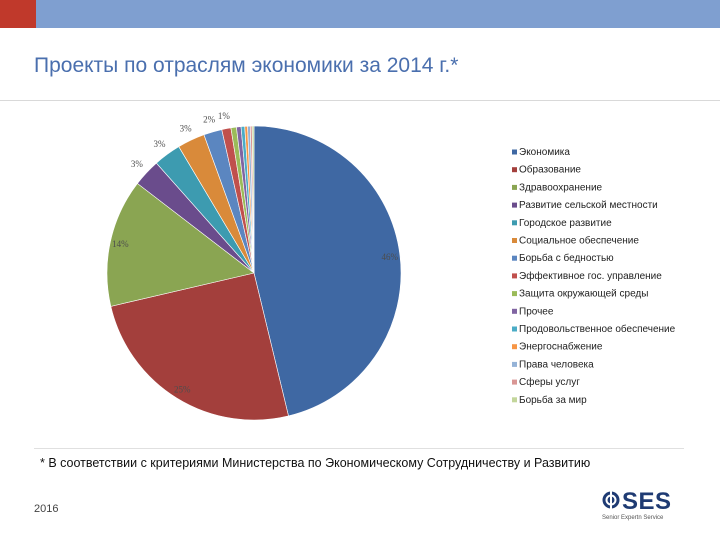 The image size is (720, 540). I want to click on data-label-slice-3: 14%, so click(120, 244).